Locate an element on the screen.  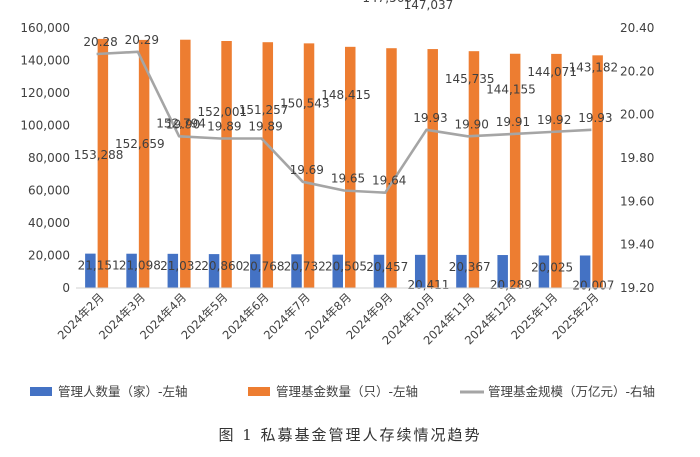
left-tick-label: 120,000 is located at coordinates (45, 93).